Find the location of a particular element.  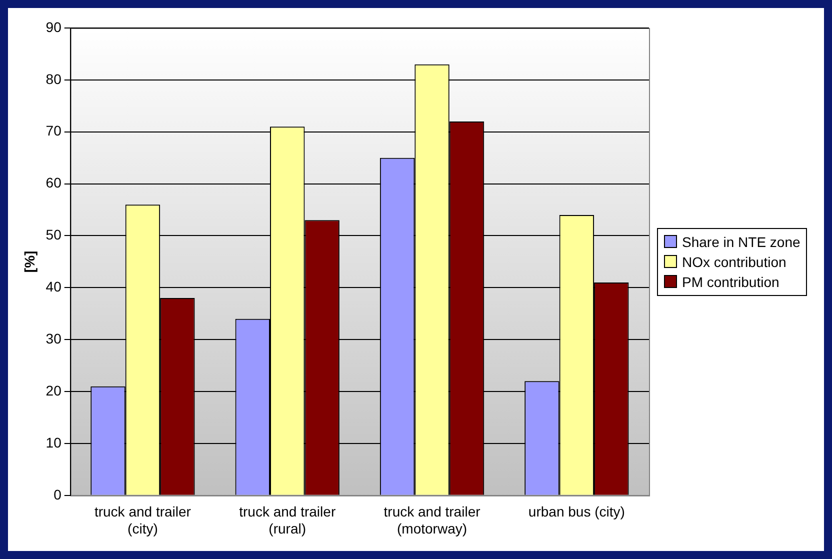

y-tick-label: 60 is located at coordinates (54, 182).